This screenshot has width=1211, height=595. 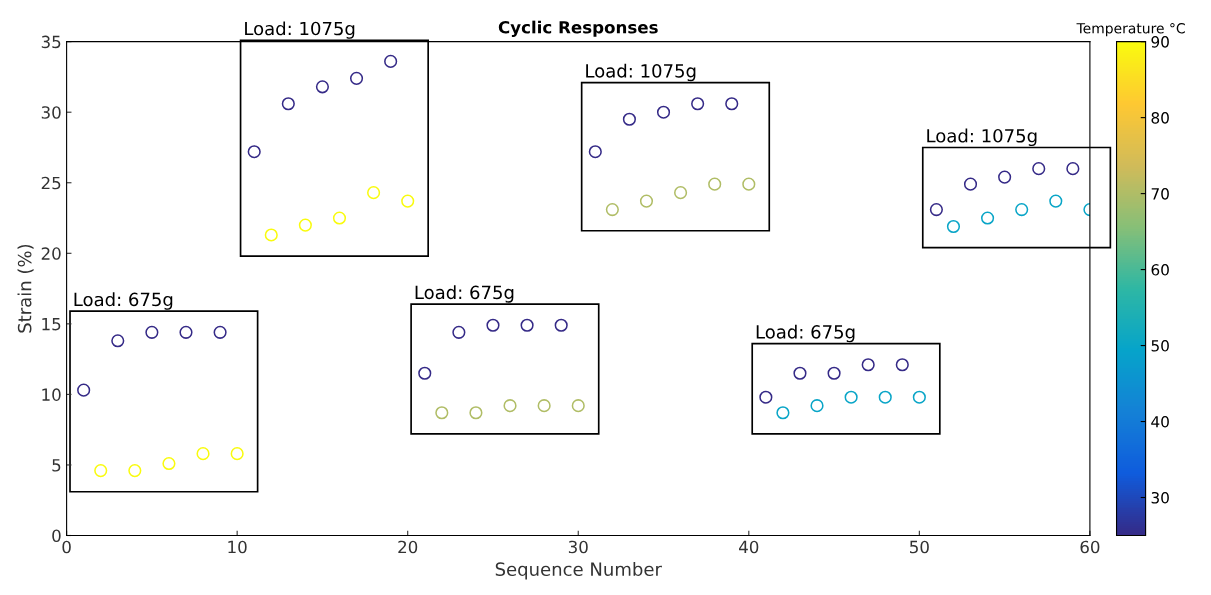 What do you see at coordinates (51, 253) in the screenshot?
I see `y-tick-label: 20` at bounding box center [51, 253].